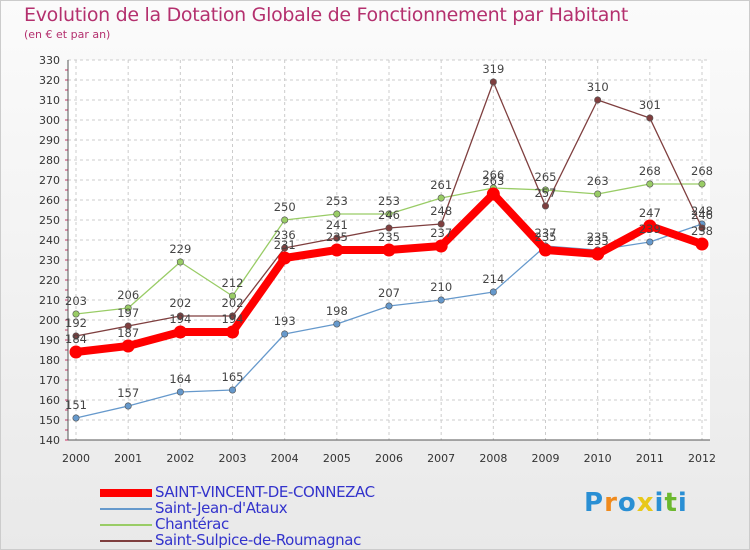 Image resolution: width=750 pixels, height=550 pixels. Describe the element at coordinates (49, 240) in the screenshot. I see `y-tick-label: 240` at that location.